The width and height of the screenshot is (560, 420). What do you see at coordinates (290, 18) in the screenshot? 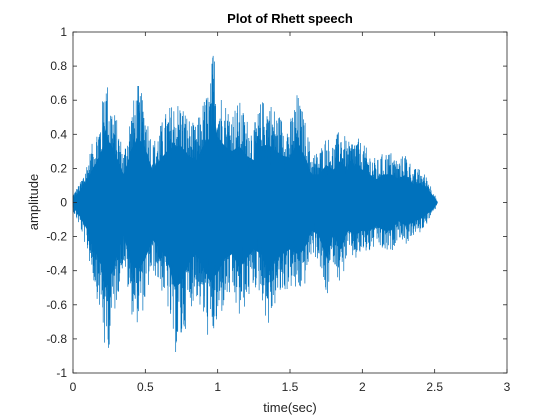
I see `chart-title: Plot of Rhett speech` at bounding box center [290, 18].